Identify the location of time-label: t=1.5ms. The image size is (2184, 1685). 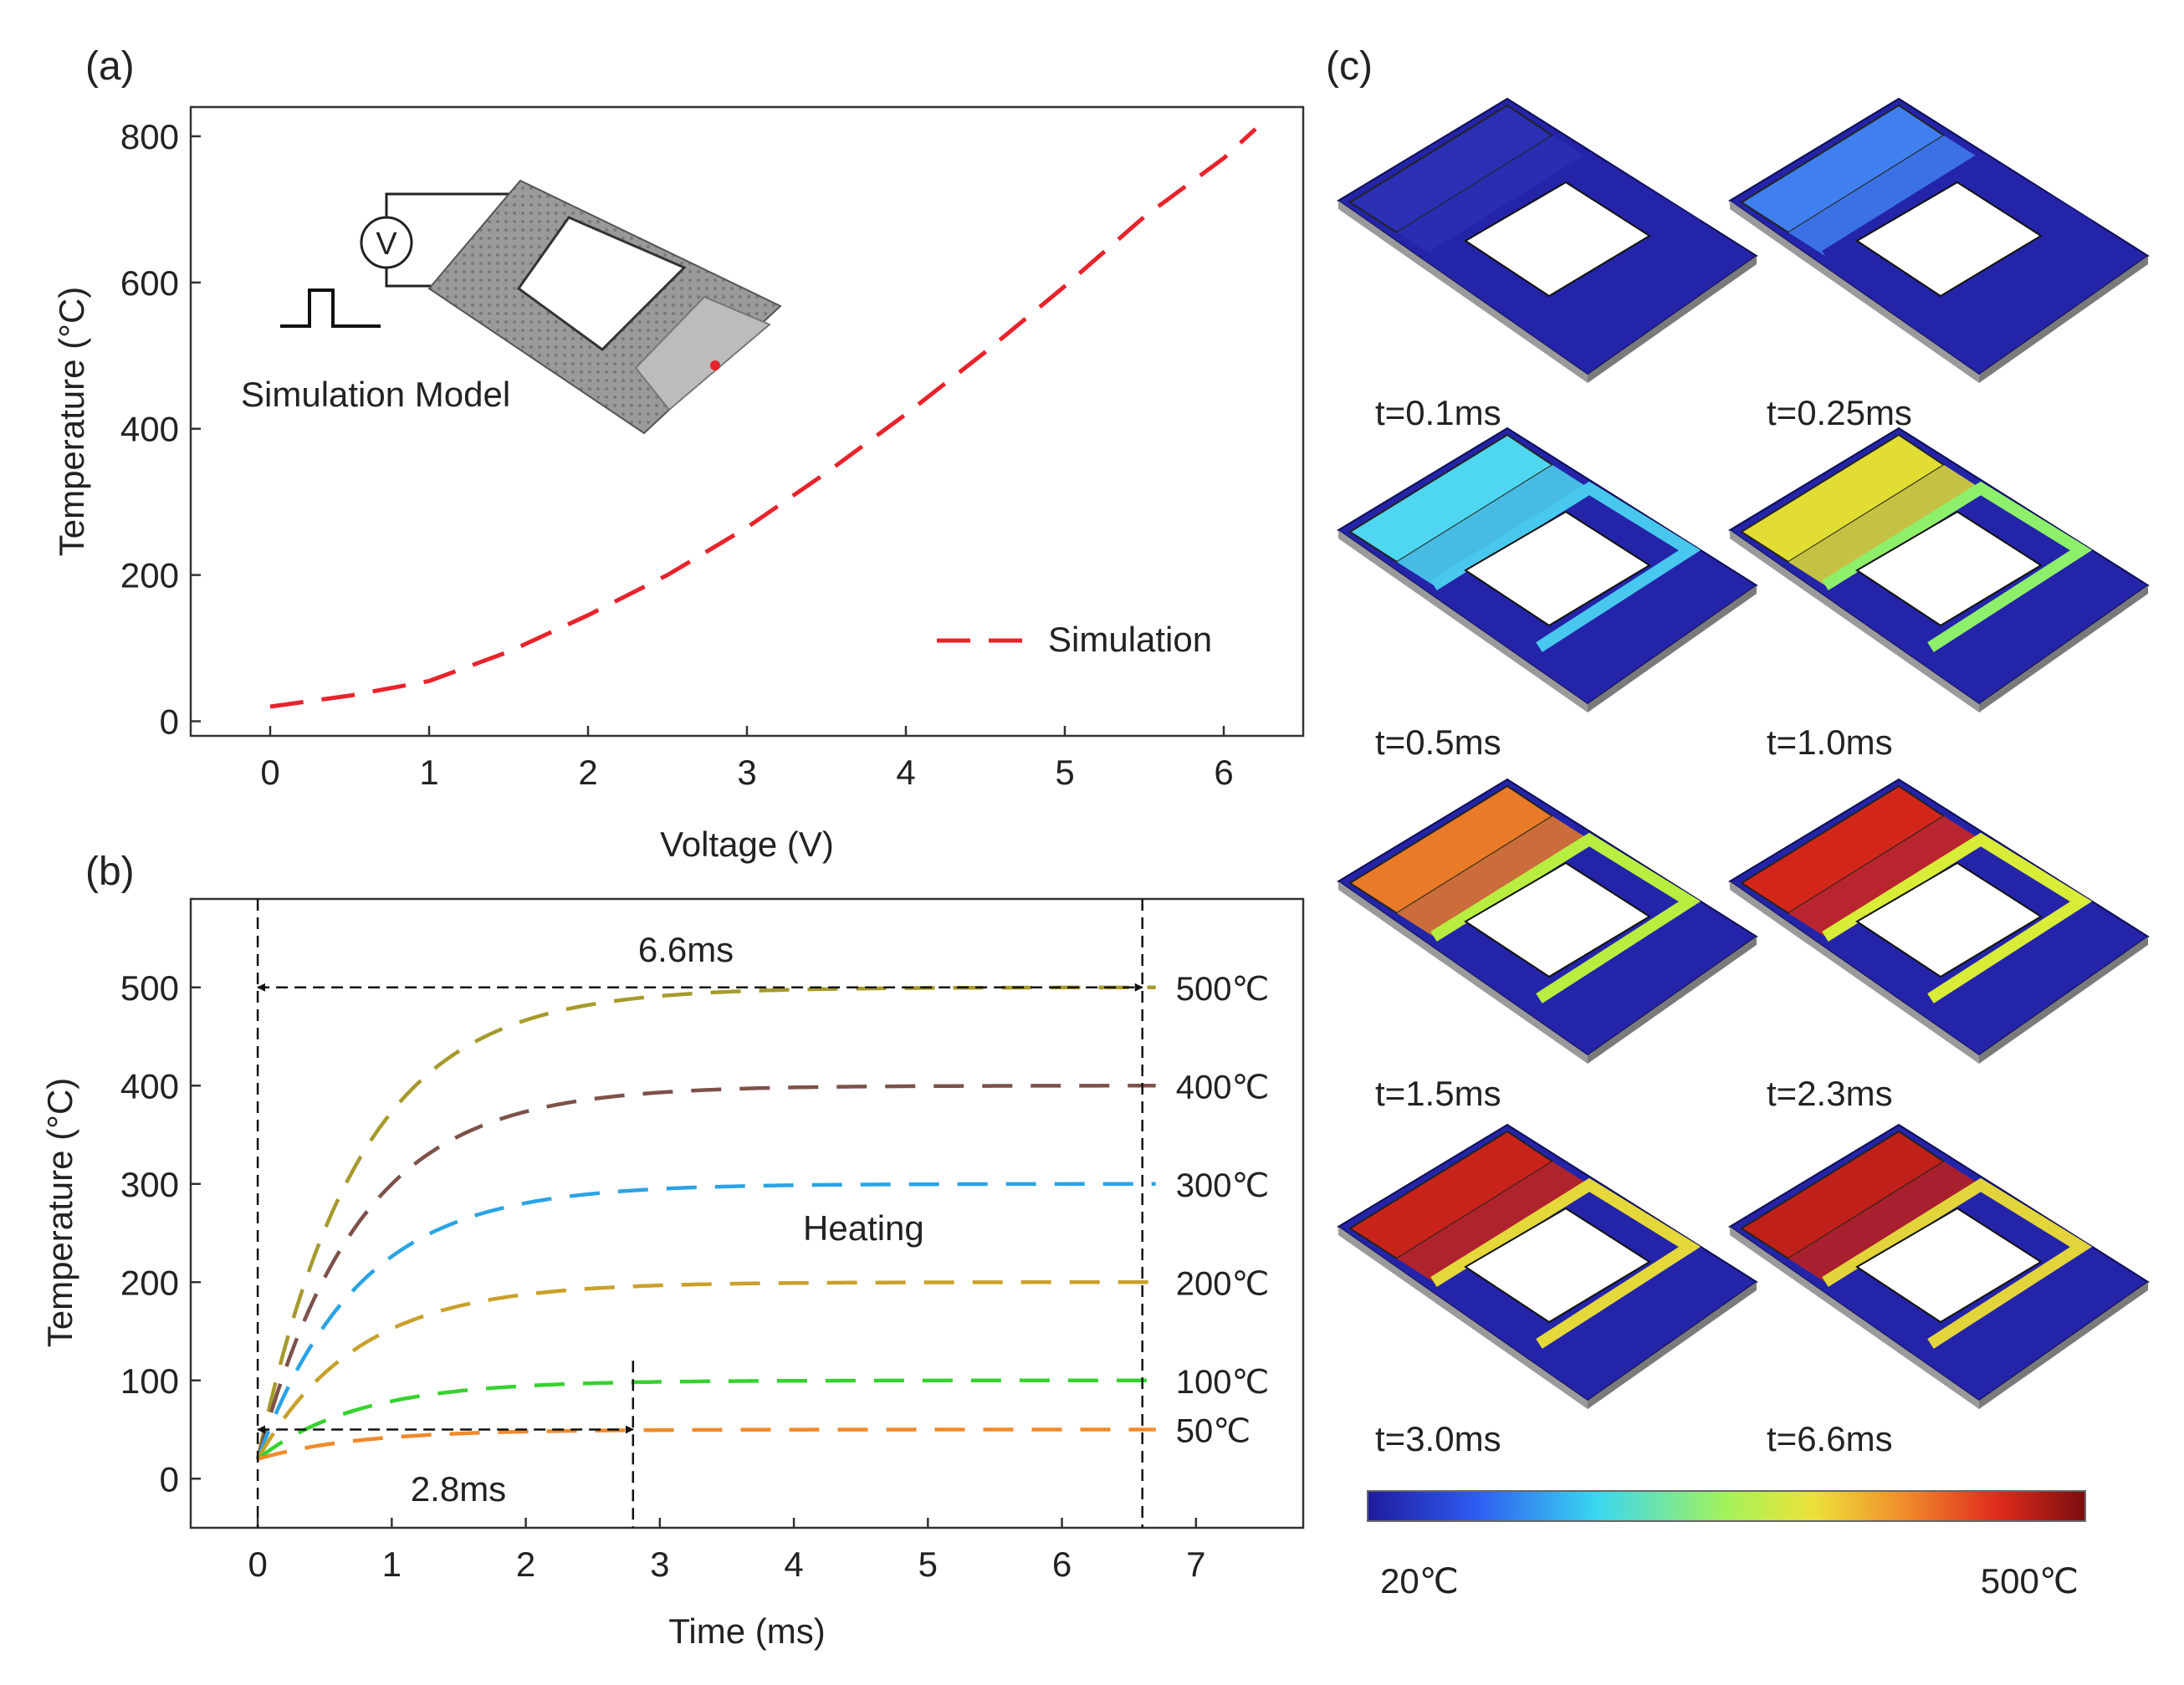
(1438, 1094).